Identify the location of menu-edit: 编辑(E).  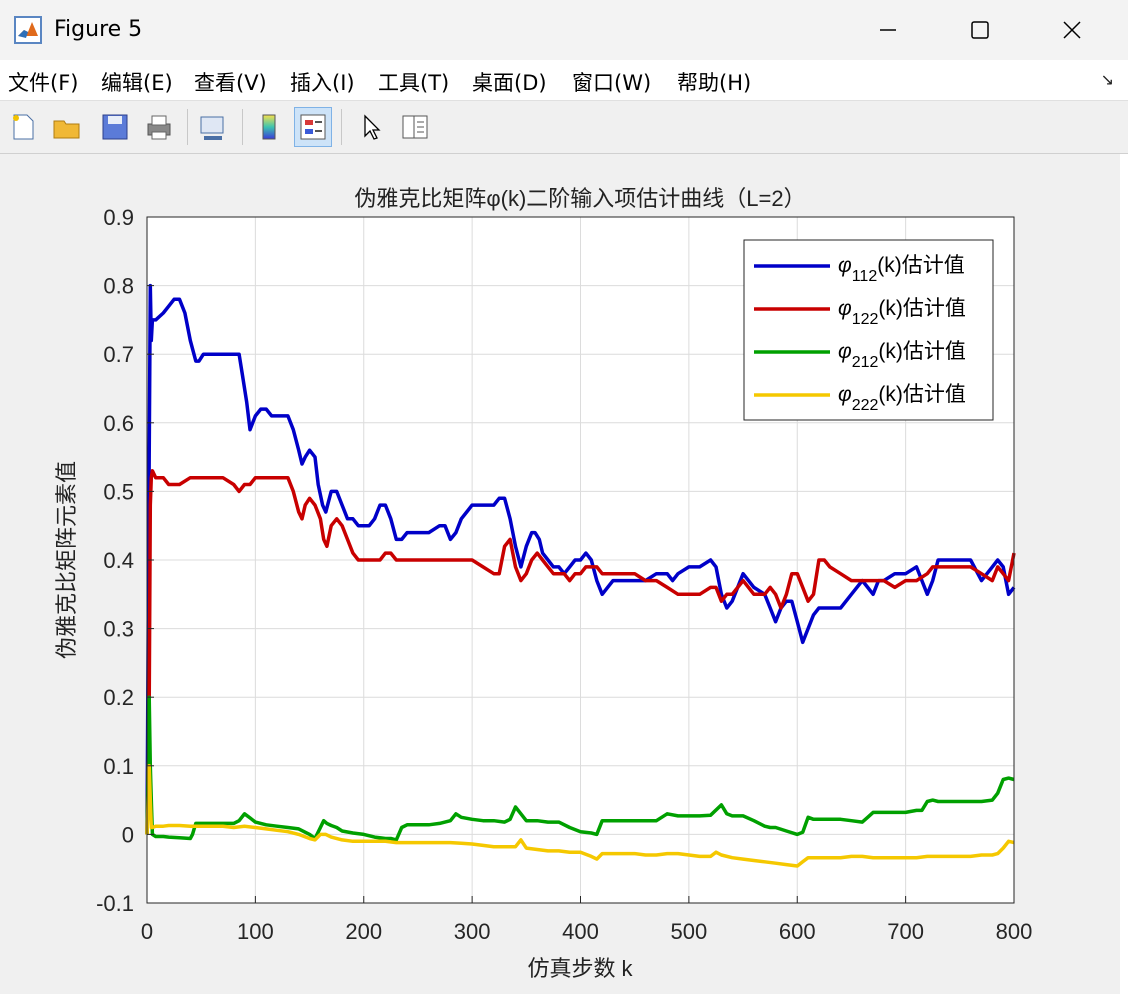
(137, 83).